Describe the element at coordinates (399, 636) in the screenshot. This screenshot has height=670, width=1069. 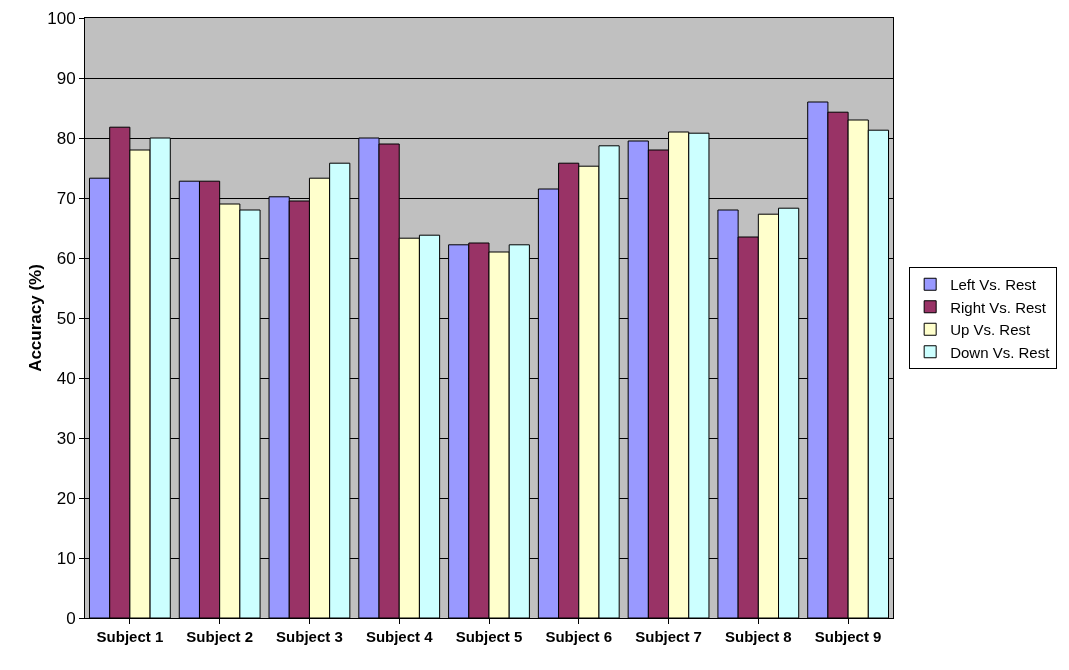
I see `x-tick-label: Subject 4` at that location.